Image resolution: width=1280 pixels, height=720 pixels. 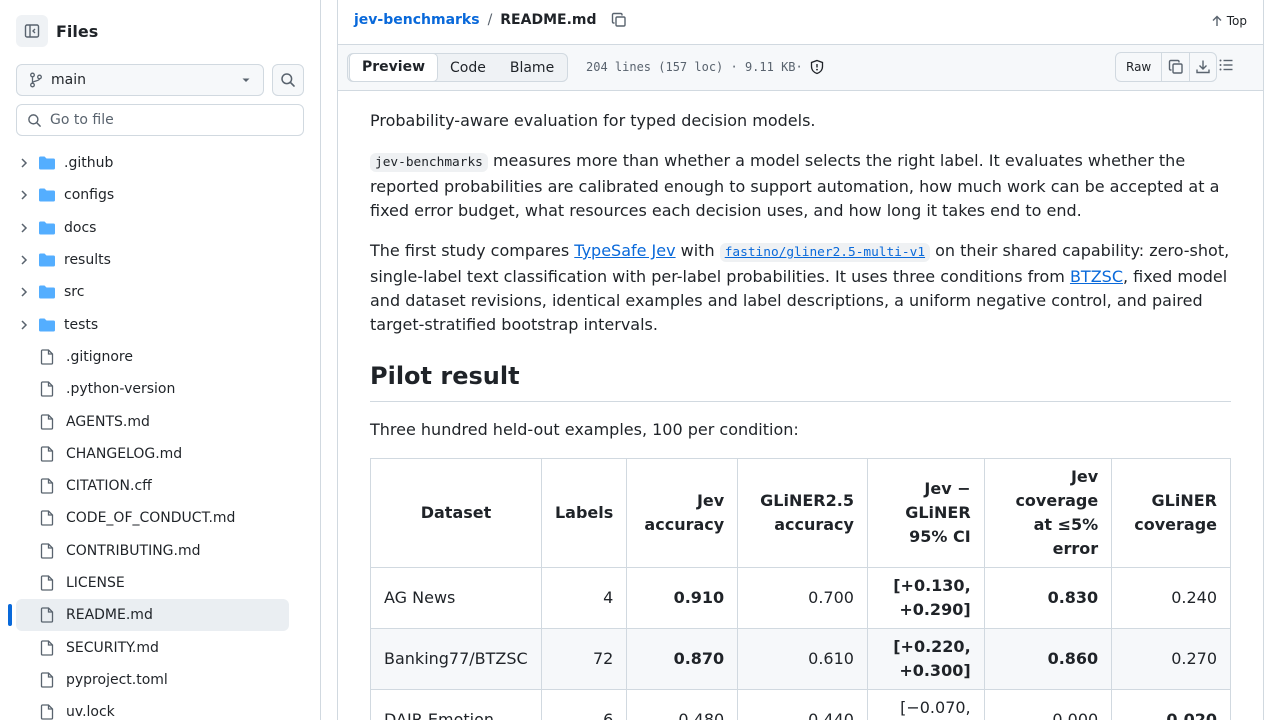 I want to click on collapse-sidebar-button, so click(x=32, y=31).